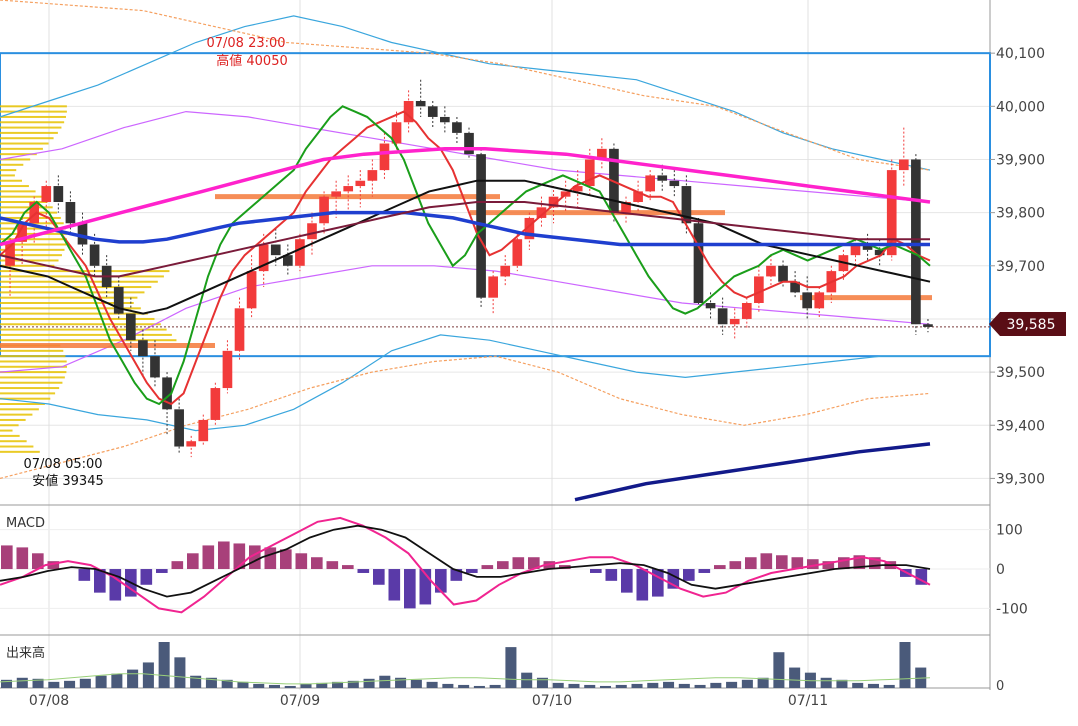 The width and height of the screenshot is (1078, 726). Describe the element at coordinates (1020, 160) in the screenshot. I see `price-tick-label: 39,900` at that location.